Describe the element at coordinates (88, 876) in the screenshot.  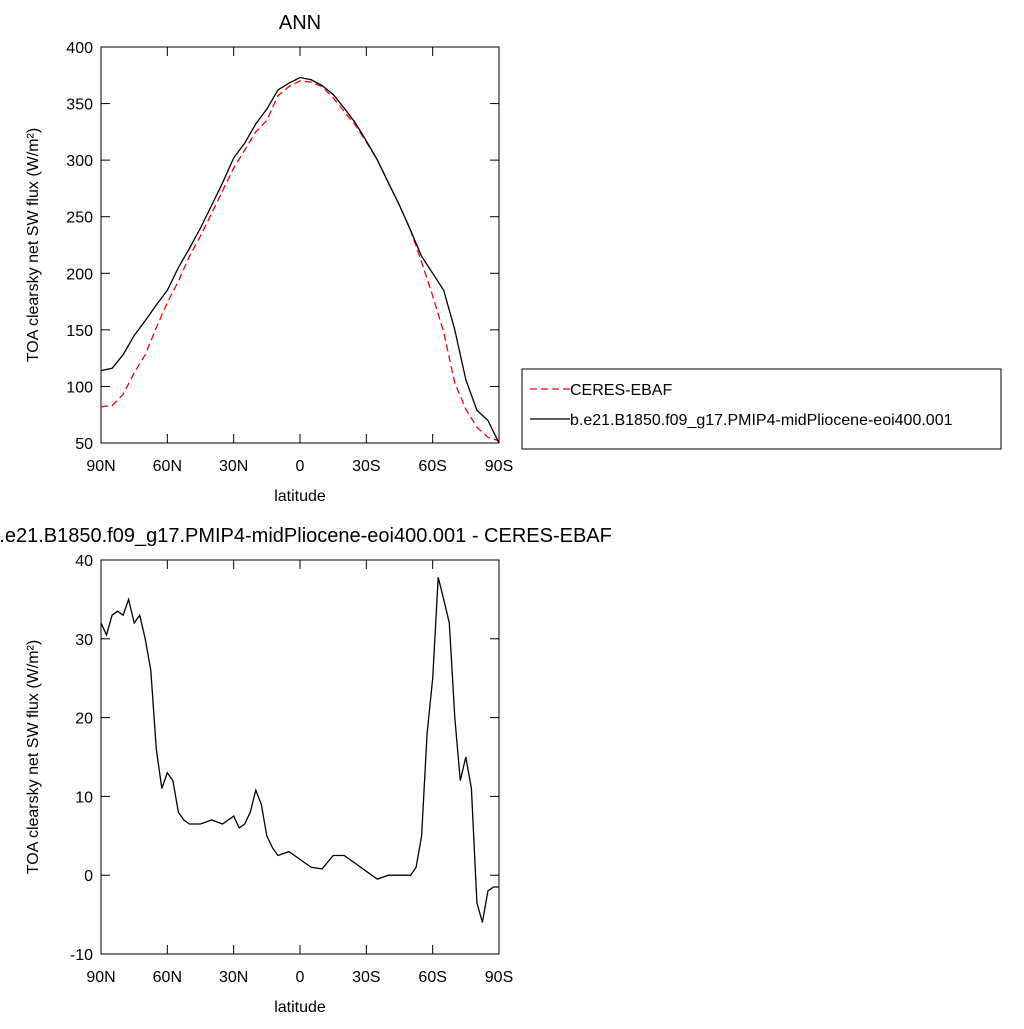
I see `y-tick-label: 0` at that location.